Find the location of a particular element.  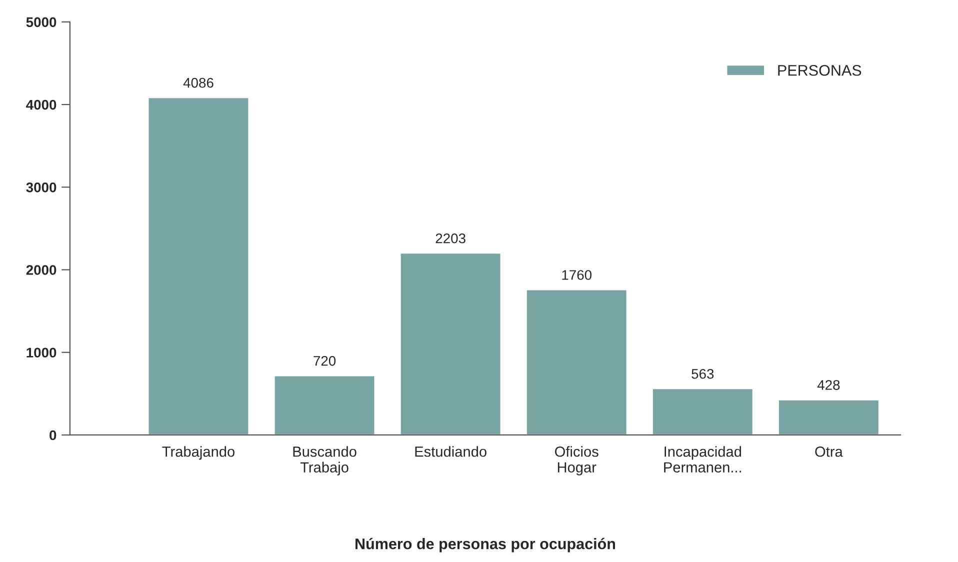

y-tick-label: 0 is located at coordinates (53, 435).